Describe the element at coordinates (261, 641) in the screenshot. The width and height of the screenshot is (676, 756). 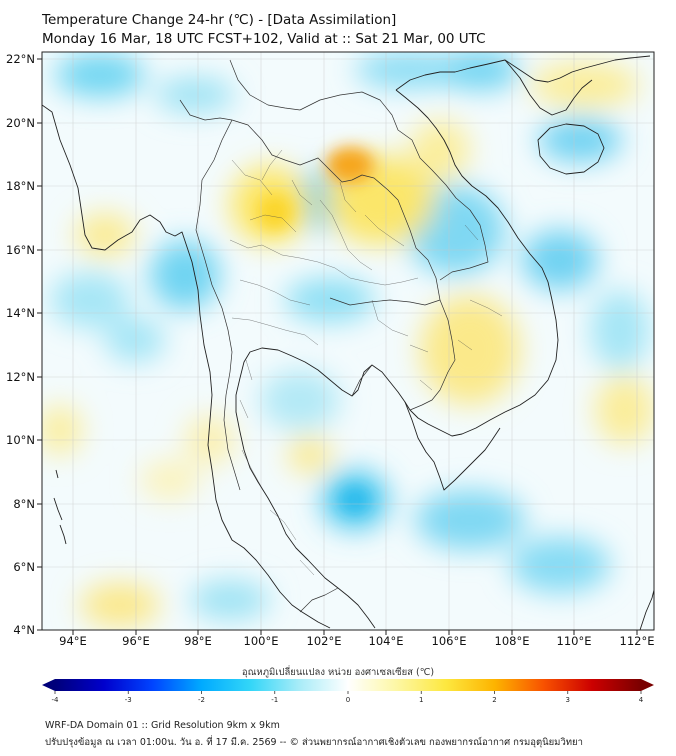
I see `lon-tick-label: 100°E` at that location.